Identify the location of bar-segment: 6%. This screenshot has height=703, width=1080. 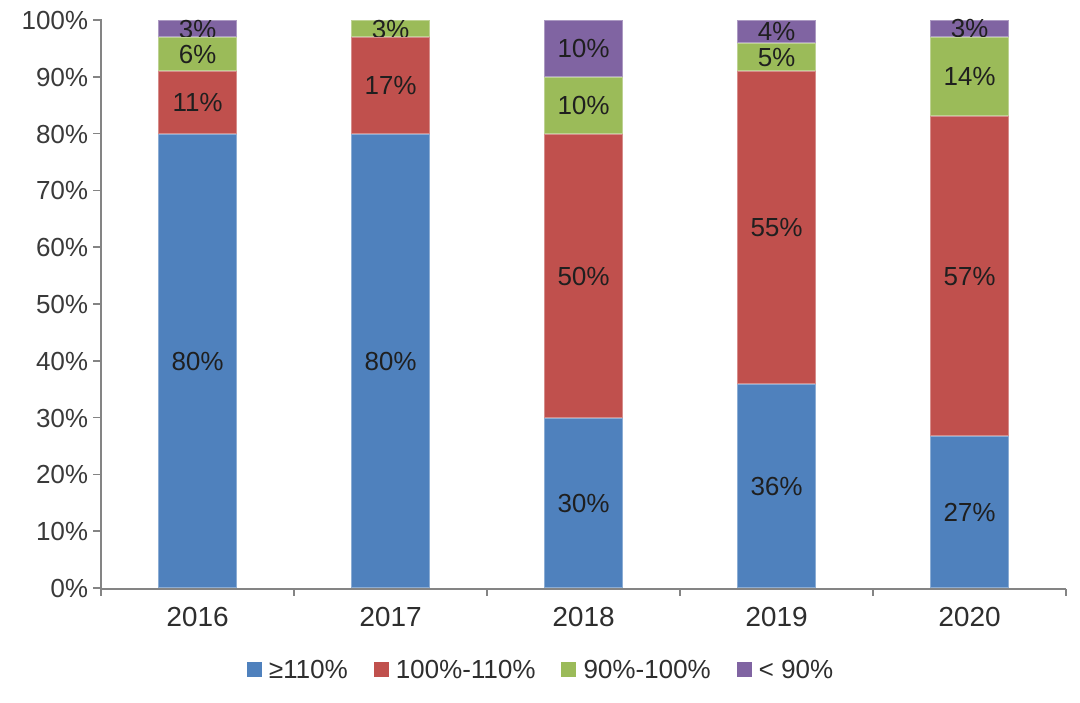
(197, 54).